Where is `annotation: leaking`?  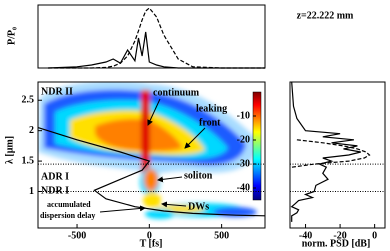
annotation: leaking is located at coordinates (211, 108).